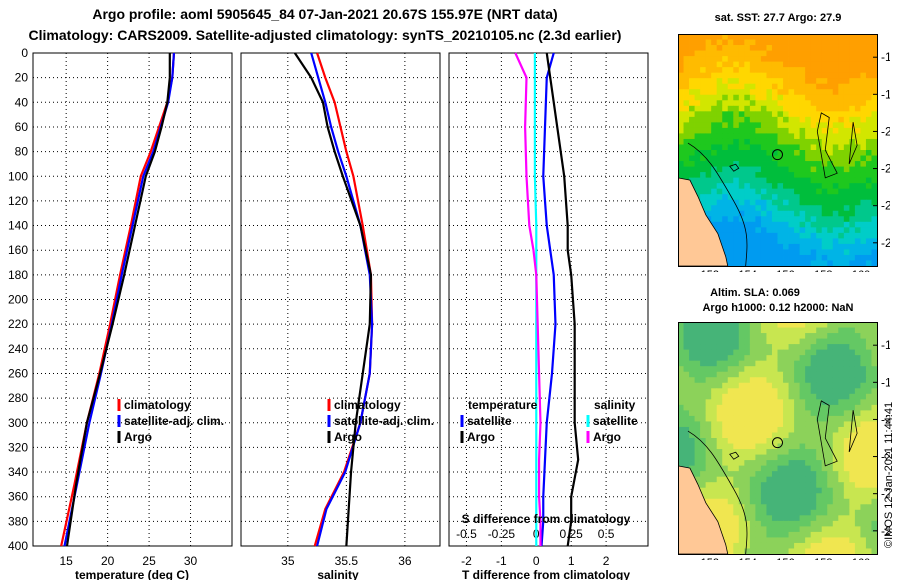 This screenshot has height=580, width=900. What do you see at coordinates (18, 176) in the screenshot?
I see `y-tick-label: 100` at bounding box center [18, 176].